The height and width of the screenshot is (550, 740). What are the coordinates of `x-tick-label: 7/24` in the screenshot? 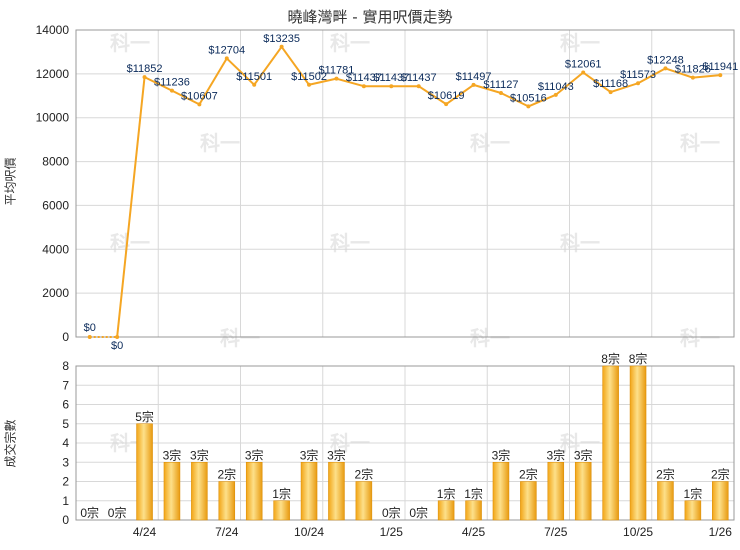 It's located at (227, 532).